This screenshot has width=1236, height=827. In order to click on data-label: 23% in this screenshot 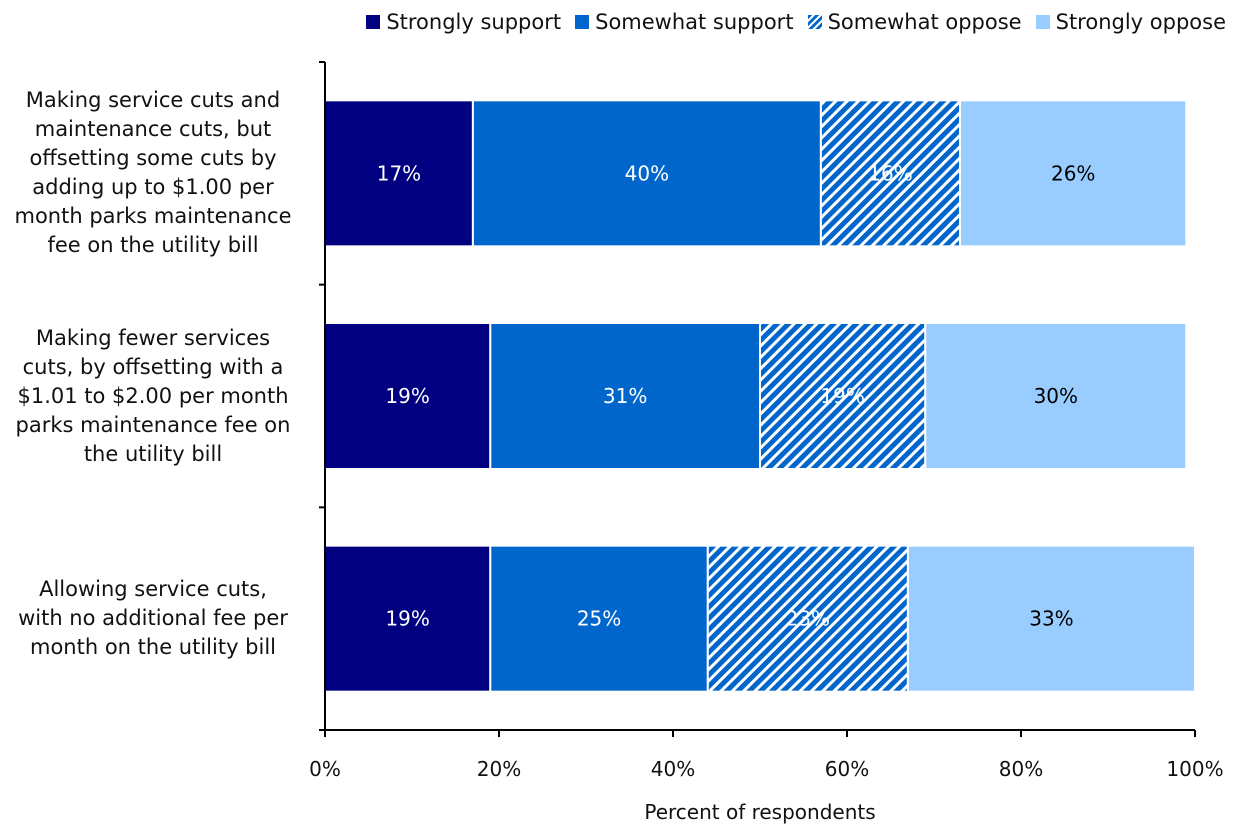, I will do `click(808, 619)`.